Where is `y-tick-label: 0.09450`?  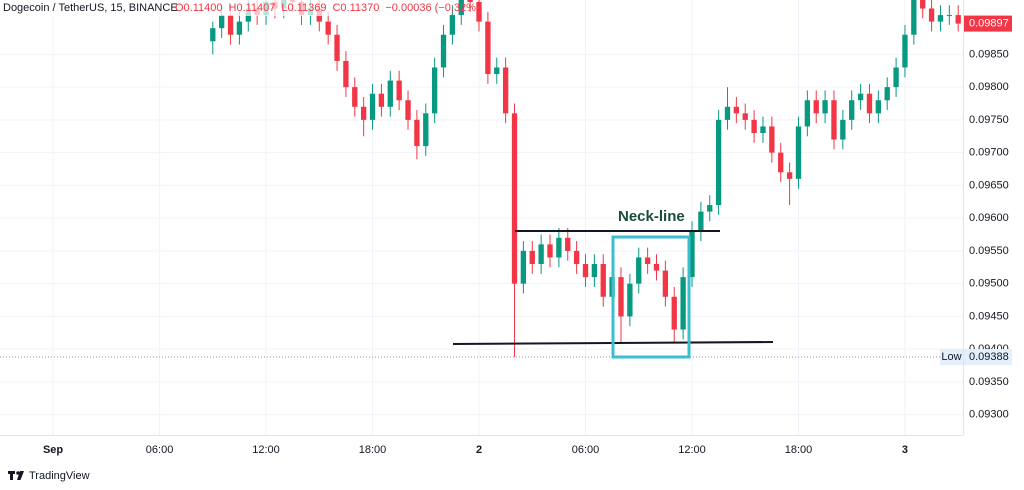
y-tick-label: 0.09450 is located at coordinates (989, 316).